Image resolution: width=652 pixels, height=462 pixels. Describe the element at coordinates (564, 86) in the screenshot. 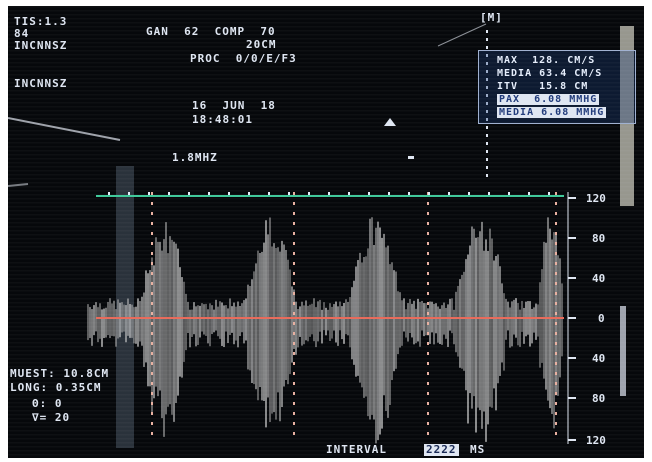

I see `measurement-value: 15.8 CM` at that location.